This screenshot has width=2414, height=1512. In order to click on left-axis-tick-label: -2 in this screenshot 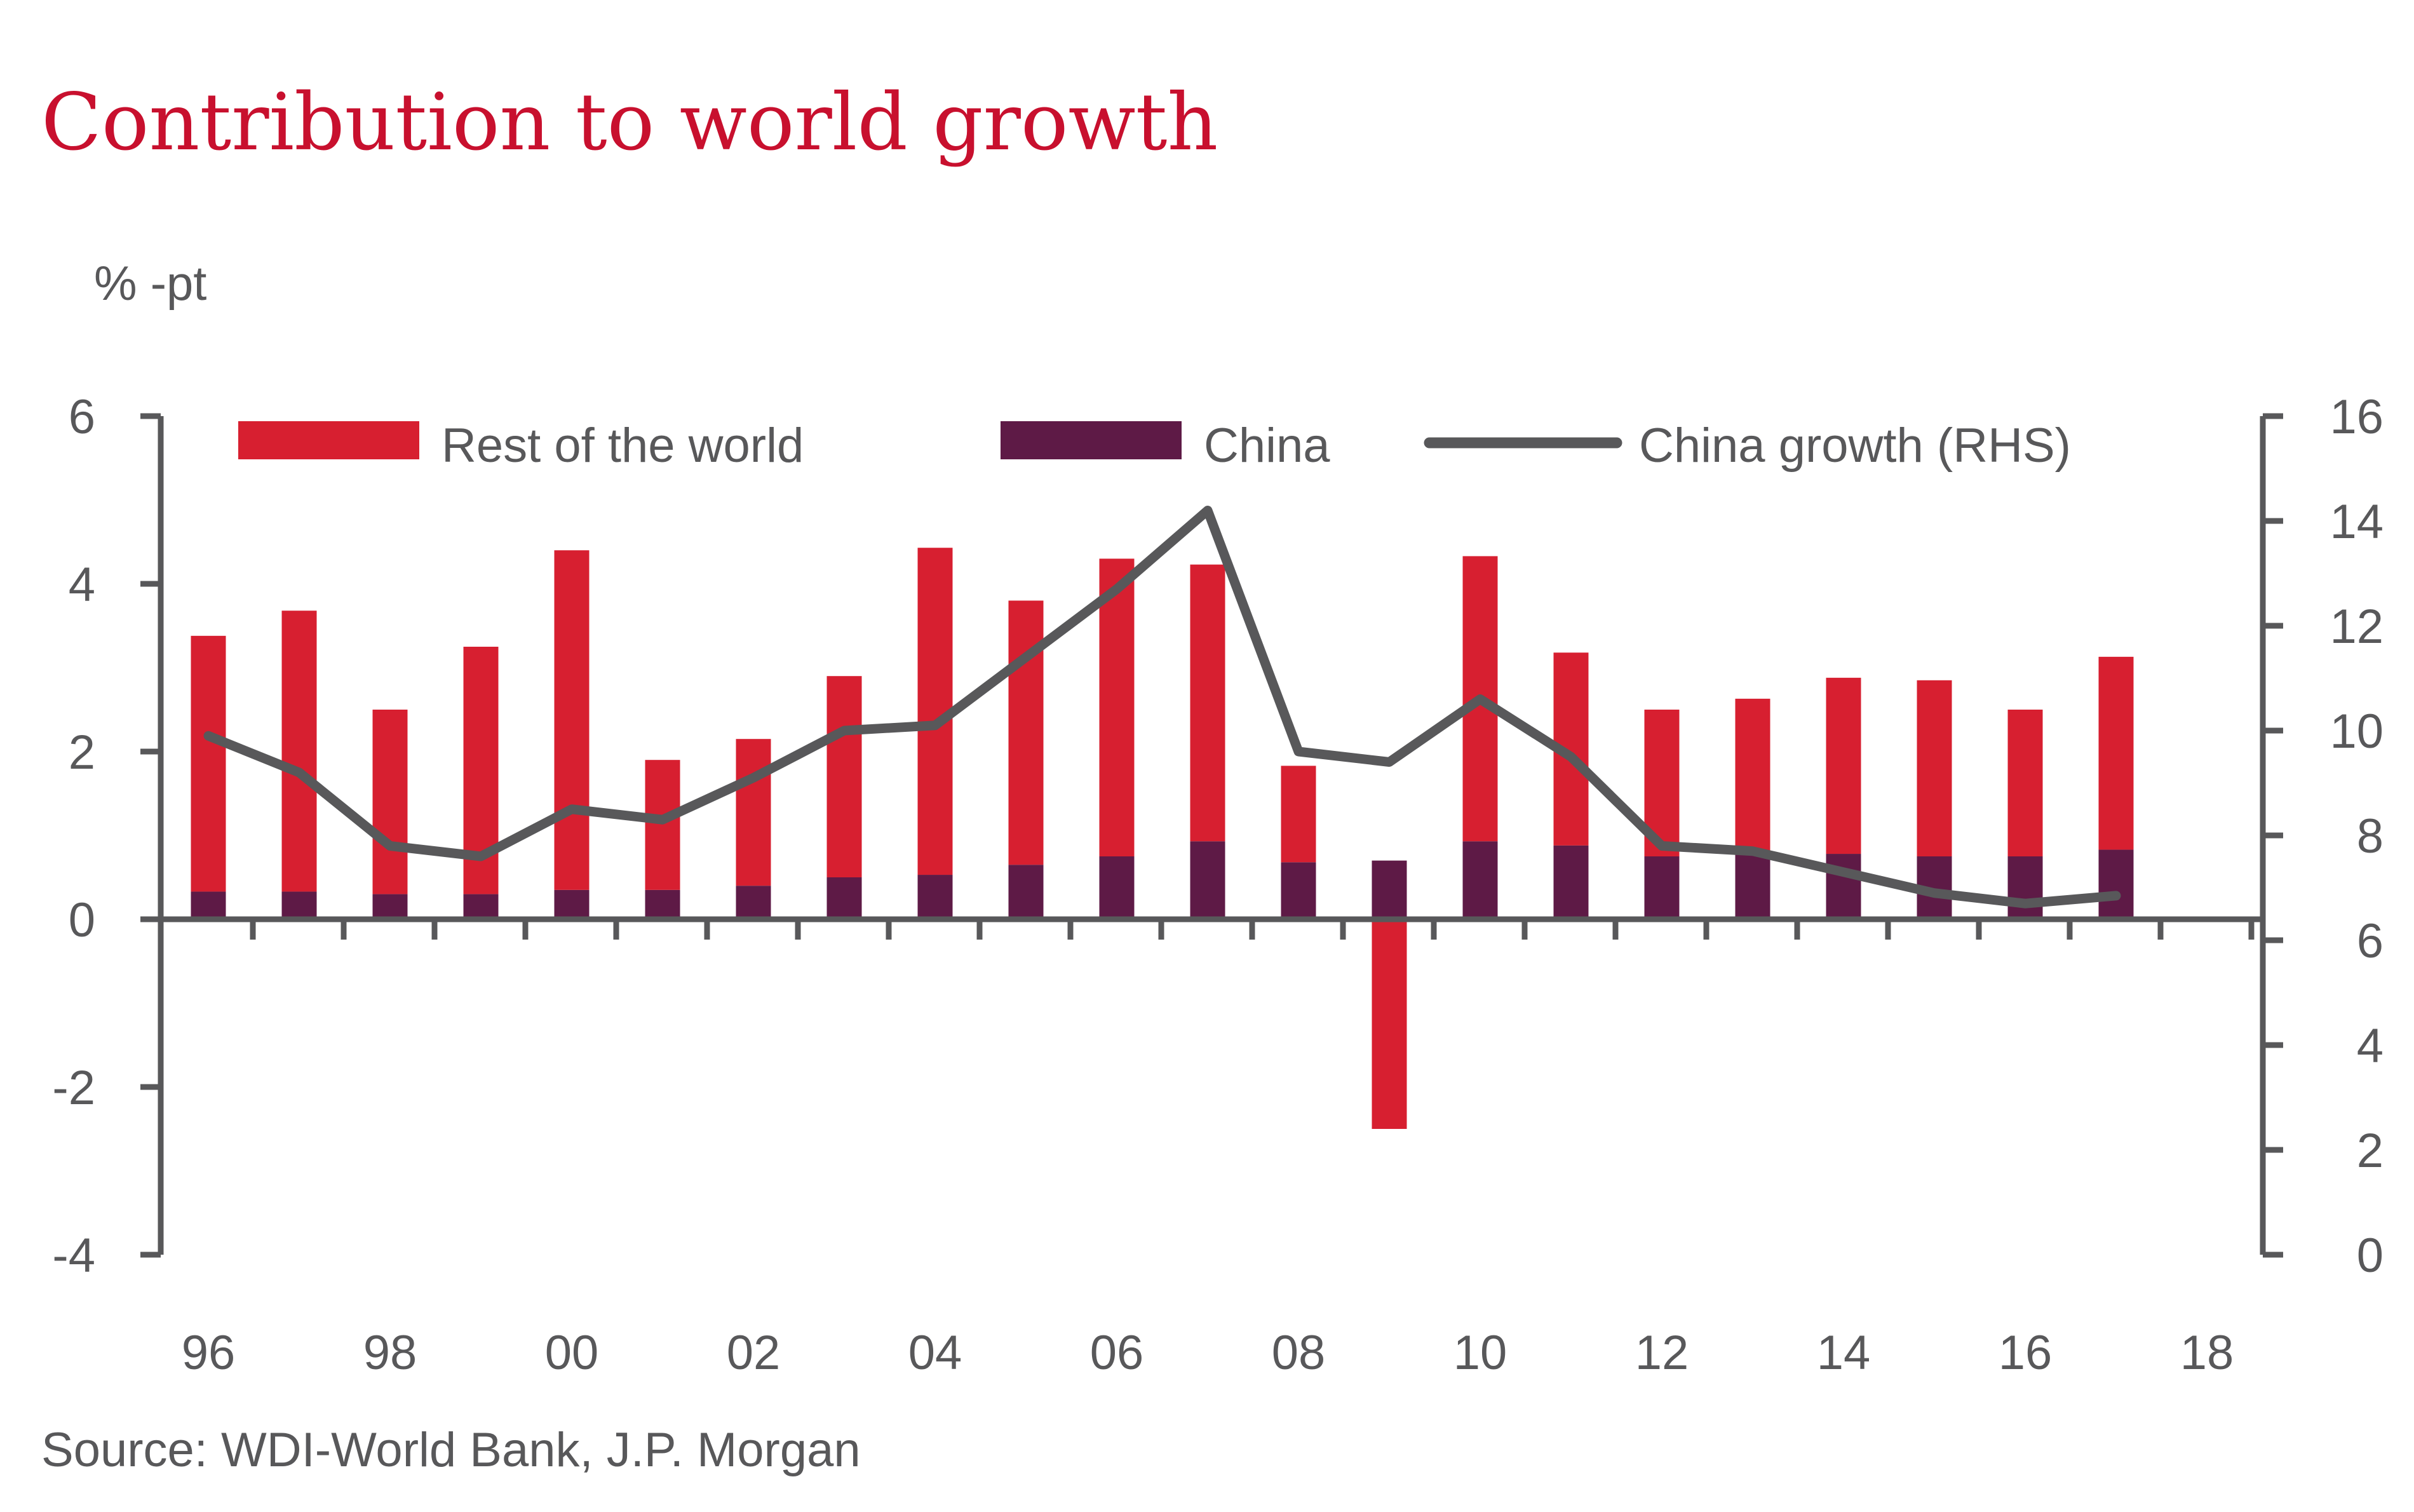, I will do `click(73, 1088)`.